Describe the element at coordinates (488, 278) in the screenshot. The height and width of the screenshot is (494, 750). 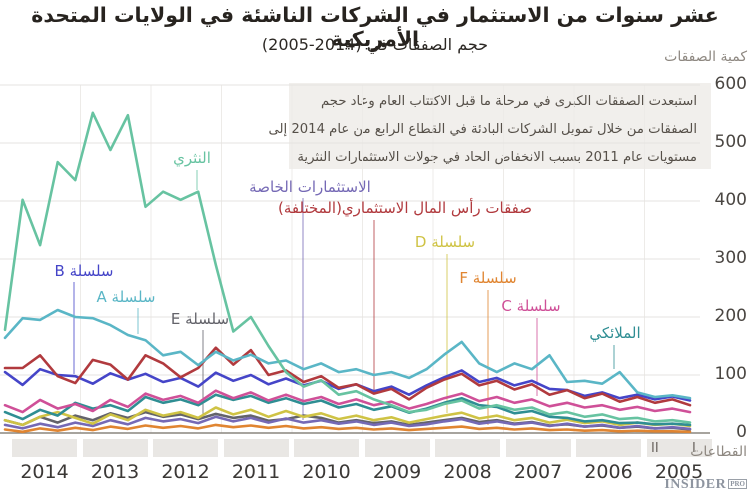
I see `series-label-series-f: سلسلة F` at that location.